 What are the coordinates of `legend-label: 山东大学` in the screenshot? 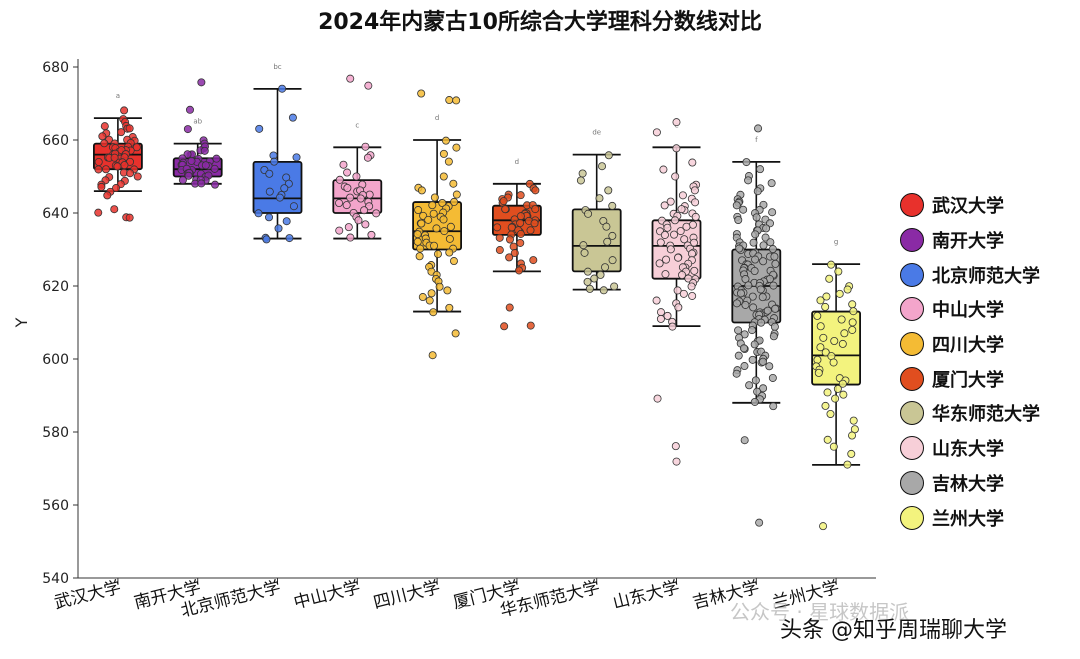 It's located at (968, 450).